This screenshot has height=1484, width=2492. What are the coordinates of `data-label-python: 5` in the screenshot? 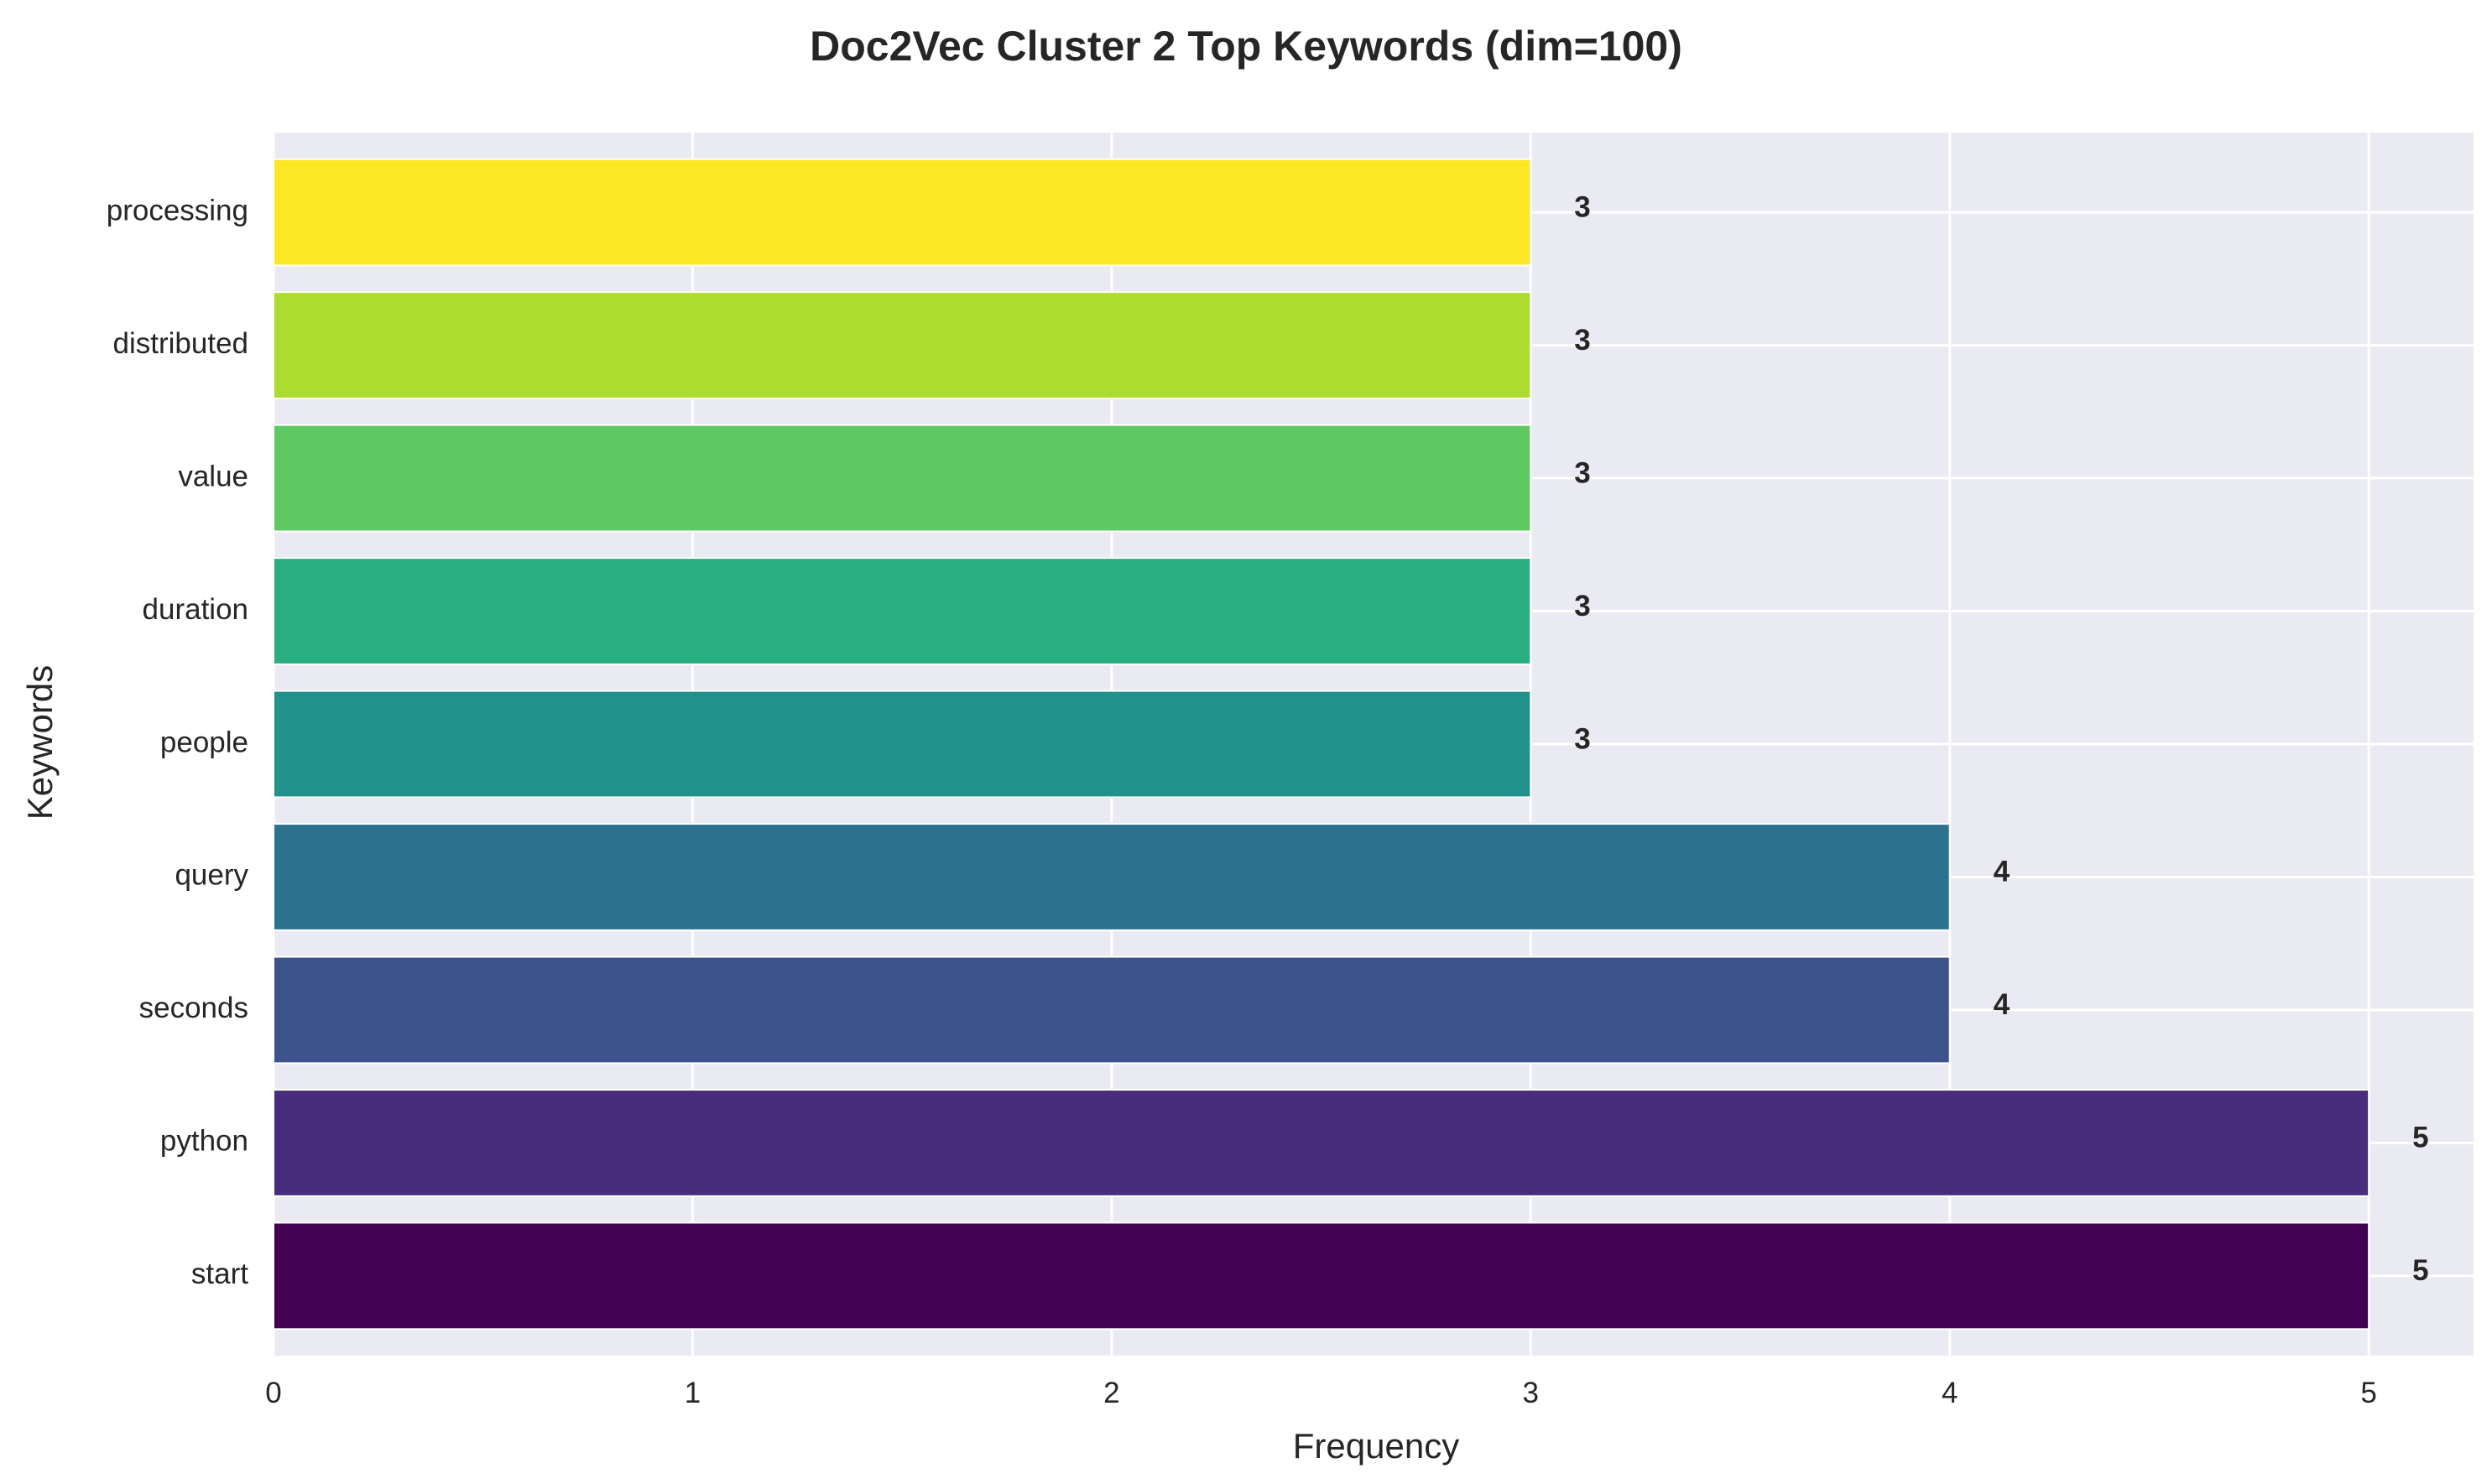 It's located at (2420, 1138).